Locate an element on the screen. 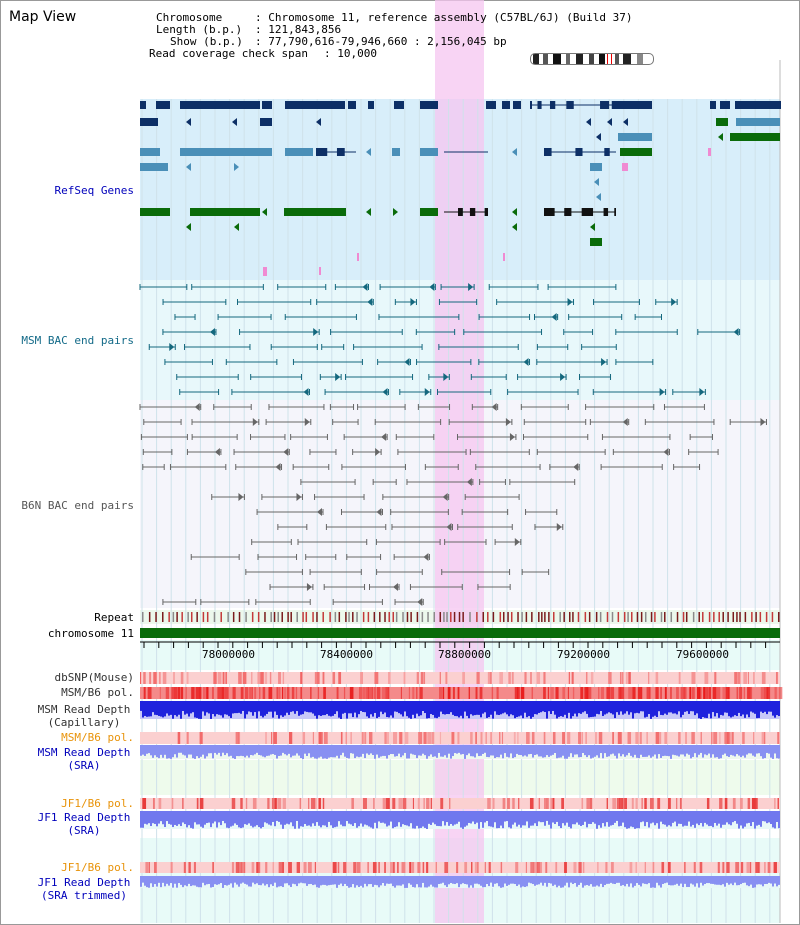  chromosome-ideogram is located at coordinates (592, 59).